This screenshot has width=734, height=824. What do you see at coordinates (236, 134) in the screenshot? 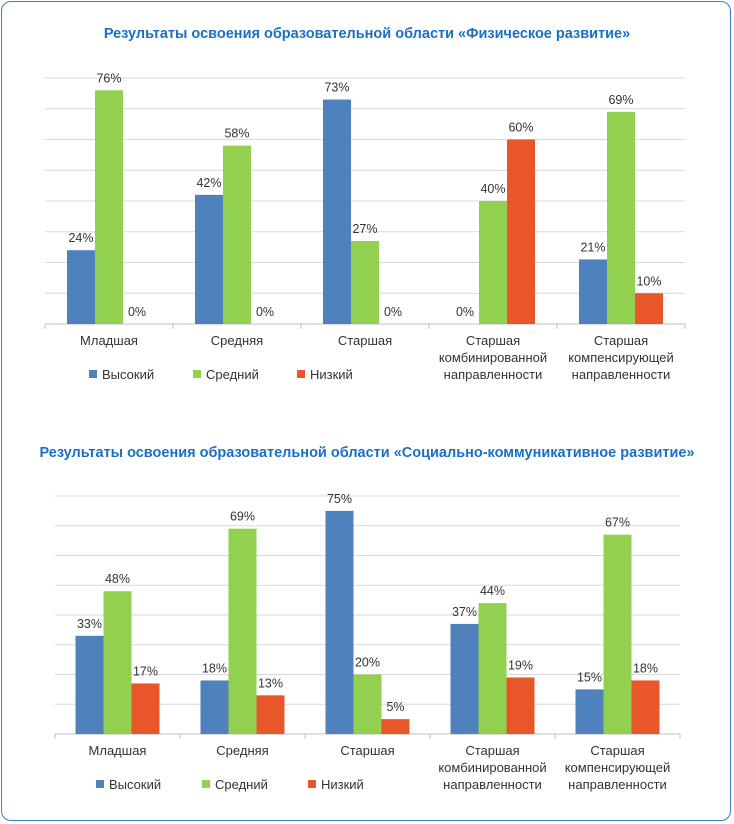
I see `data-label: 58%` at bounding box center [236, 134].